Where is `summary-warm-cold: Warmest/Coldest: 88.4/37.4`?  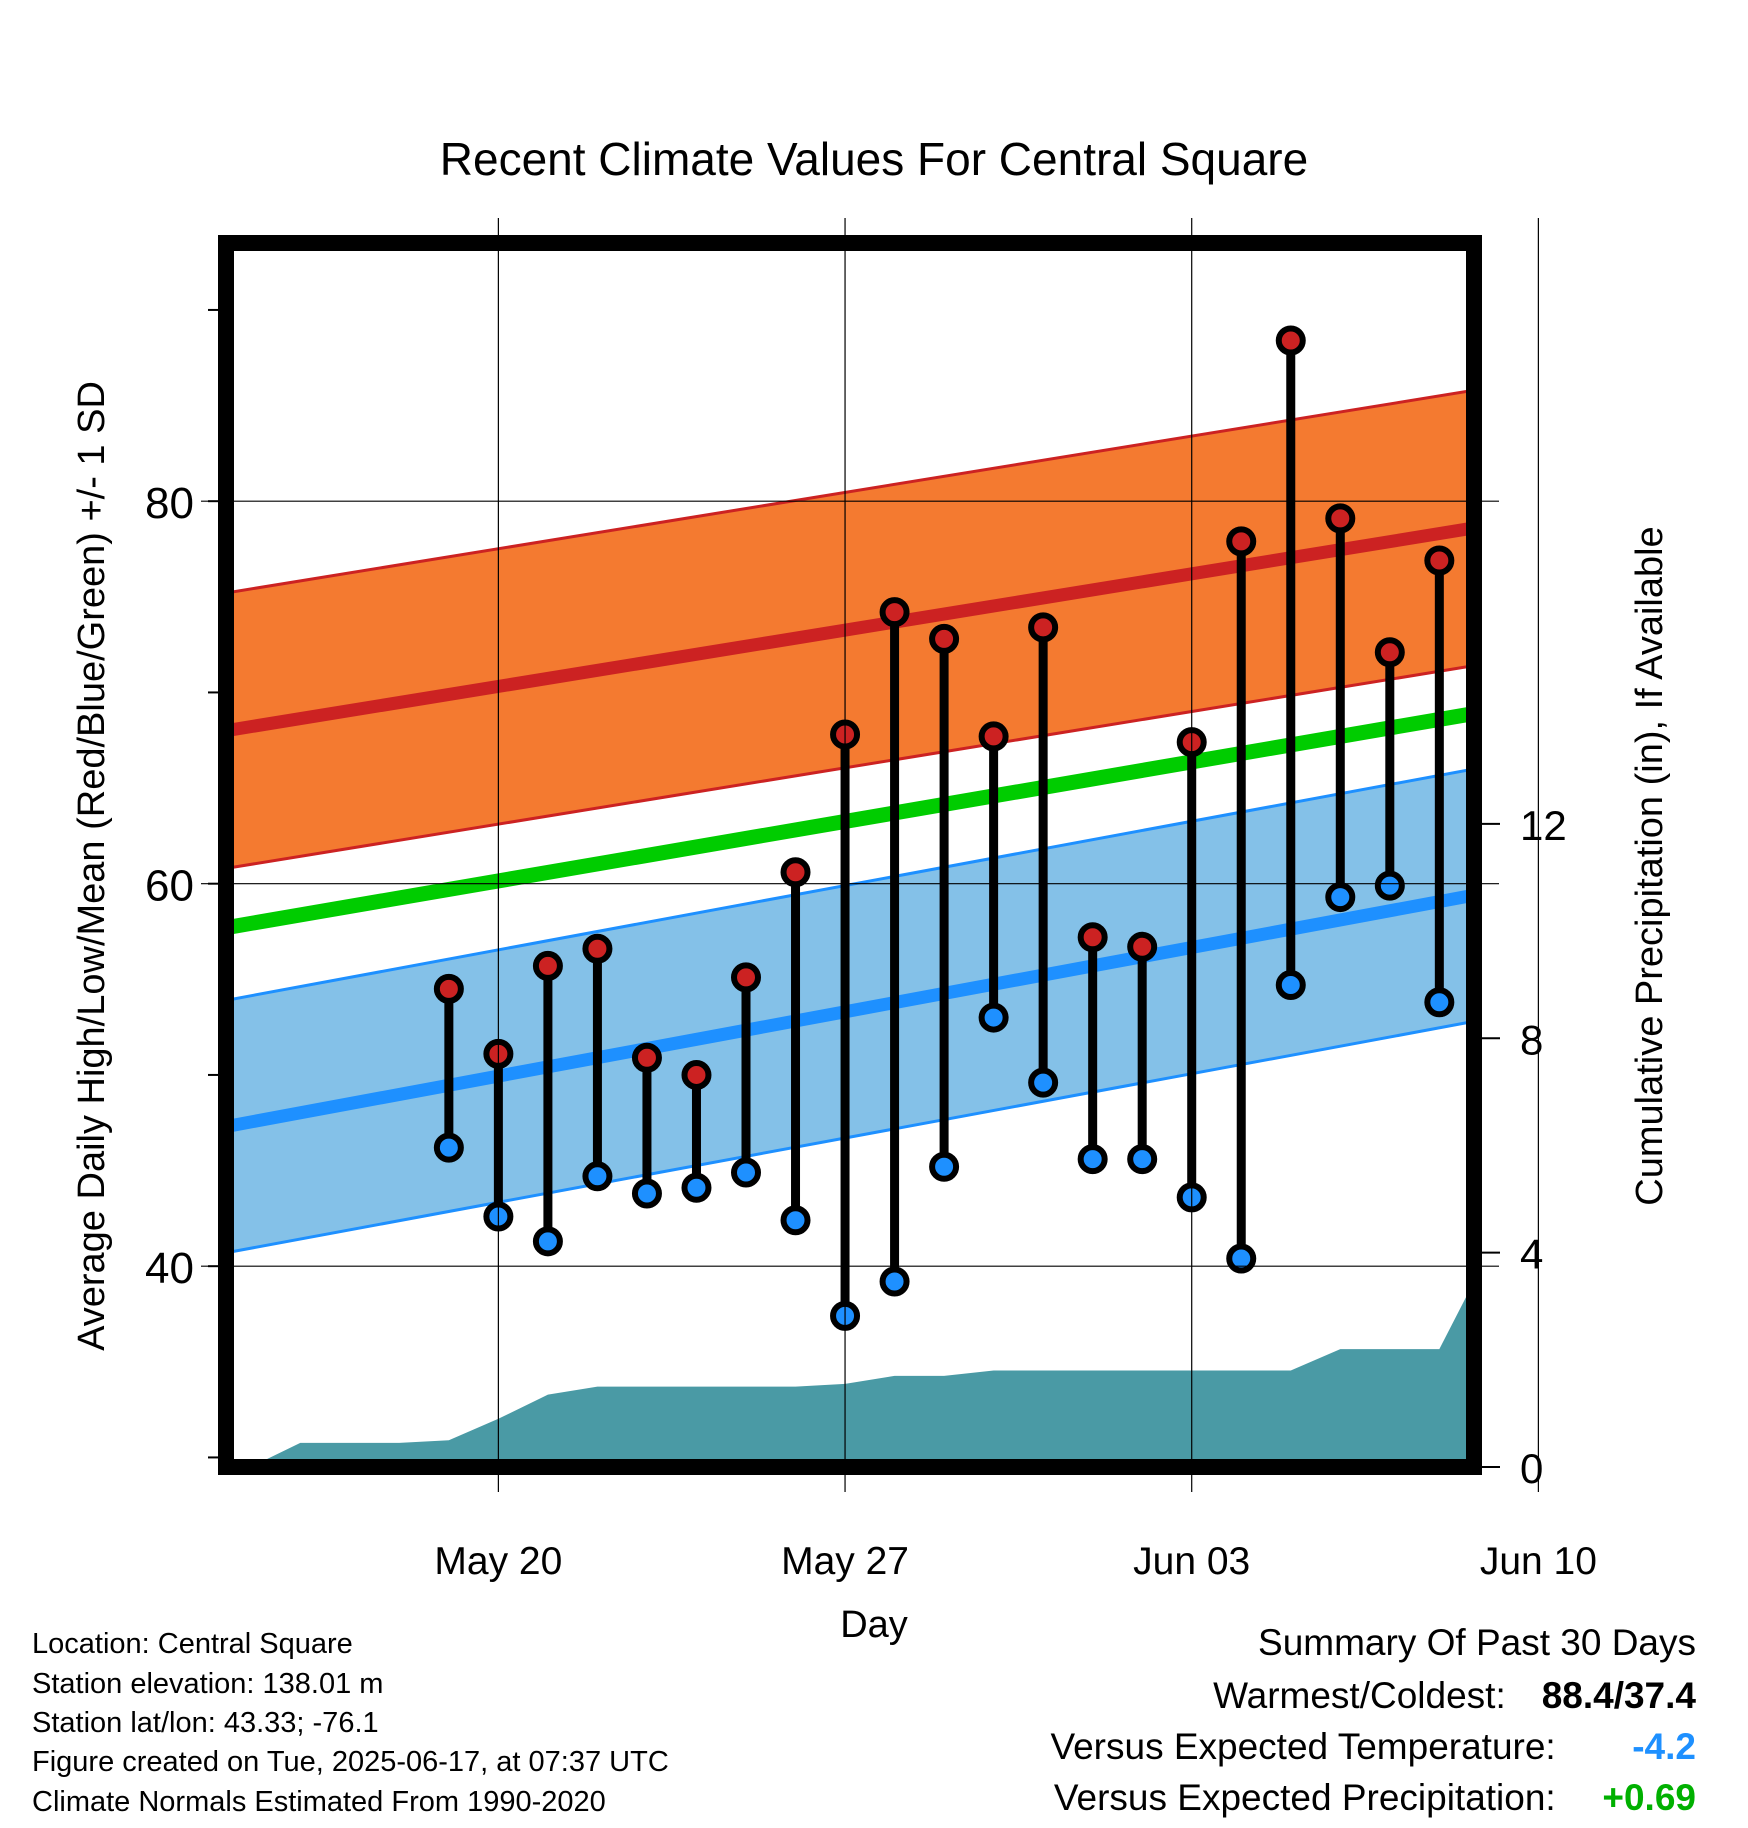 summary-warm-cold: Warmest/Coldest: 88.4/37.4 is located at coordinates (1454, 1696).